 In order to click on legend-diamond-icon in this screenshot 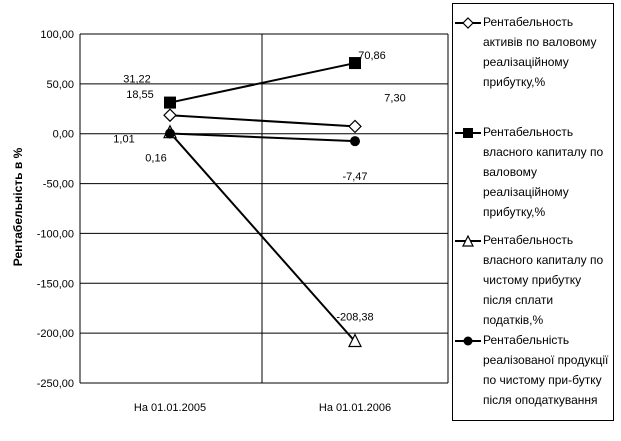, I will do `click(468, 23)`.